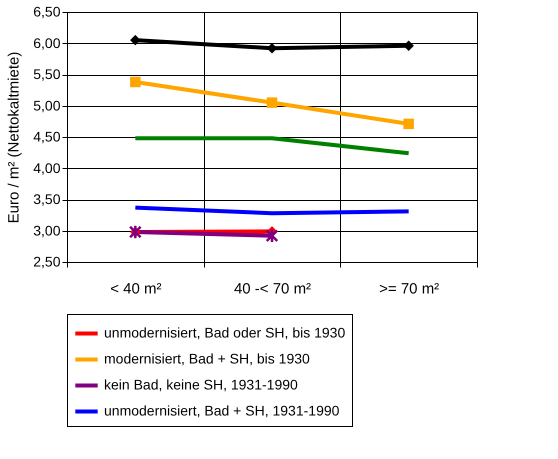 Image resolution: width=558 pixels, height=459 pixels. Describe the element at coordinates (47, 12) in the screenshot. I see `y-tick-label: 6,50` at that location.